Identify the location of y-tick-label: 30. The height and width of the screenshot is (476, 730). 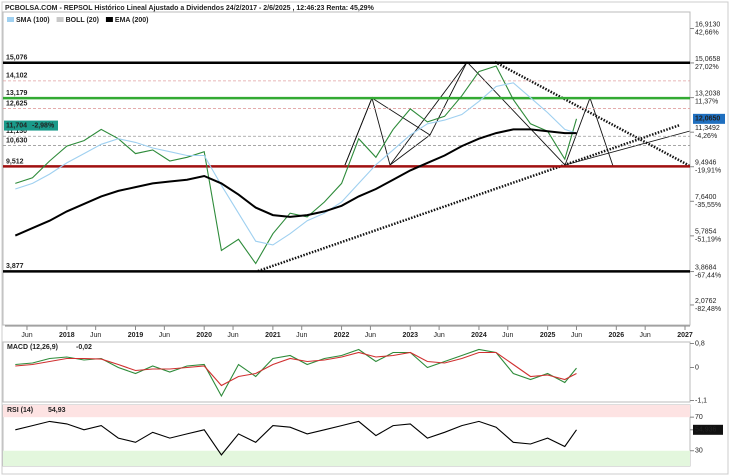
(699, 451).